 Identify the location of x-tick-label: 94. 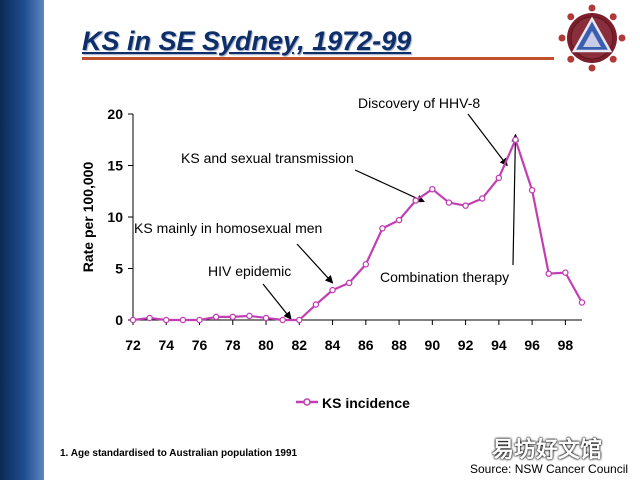
(499, 345).